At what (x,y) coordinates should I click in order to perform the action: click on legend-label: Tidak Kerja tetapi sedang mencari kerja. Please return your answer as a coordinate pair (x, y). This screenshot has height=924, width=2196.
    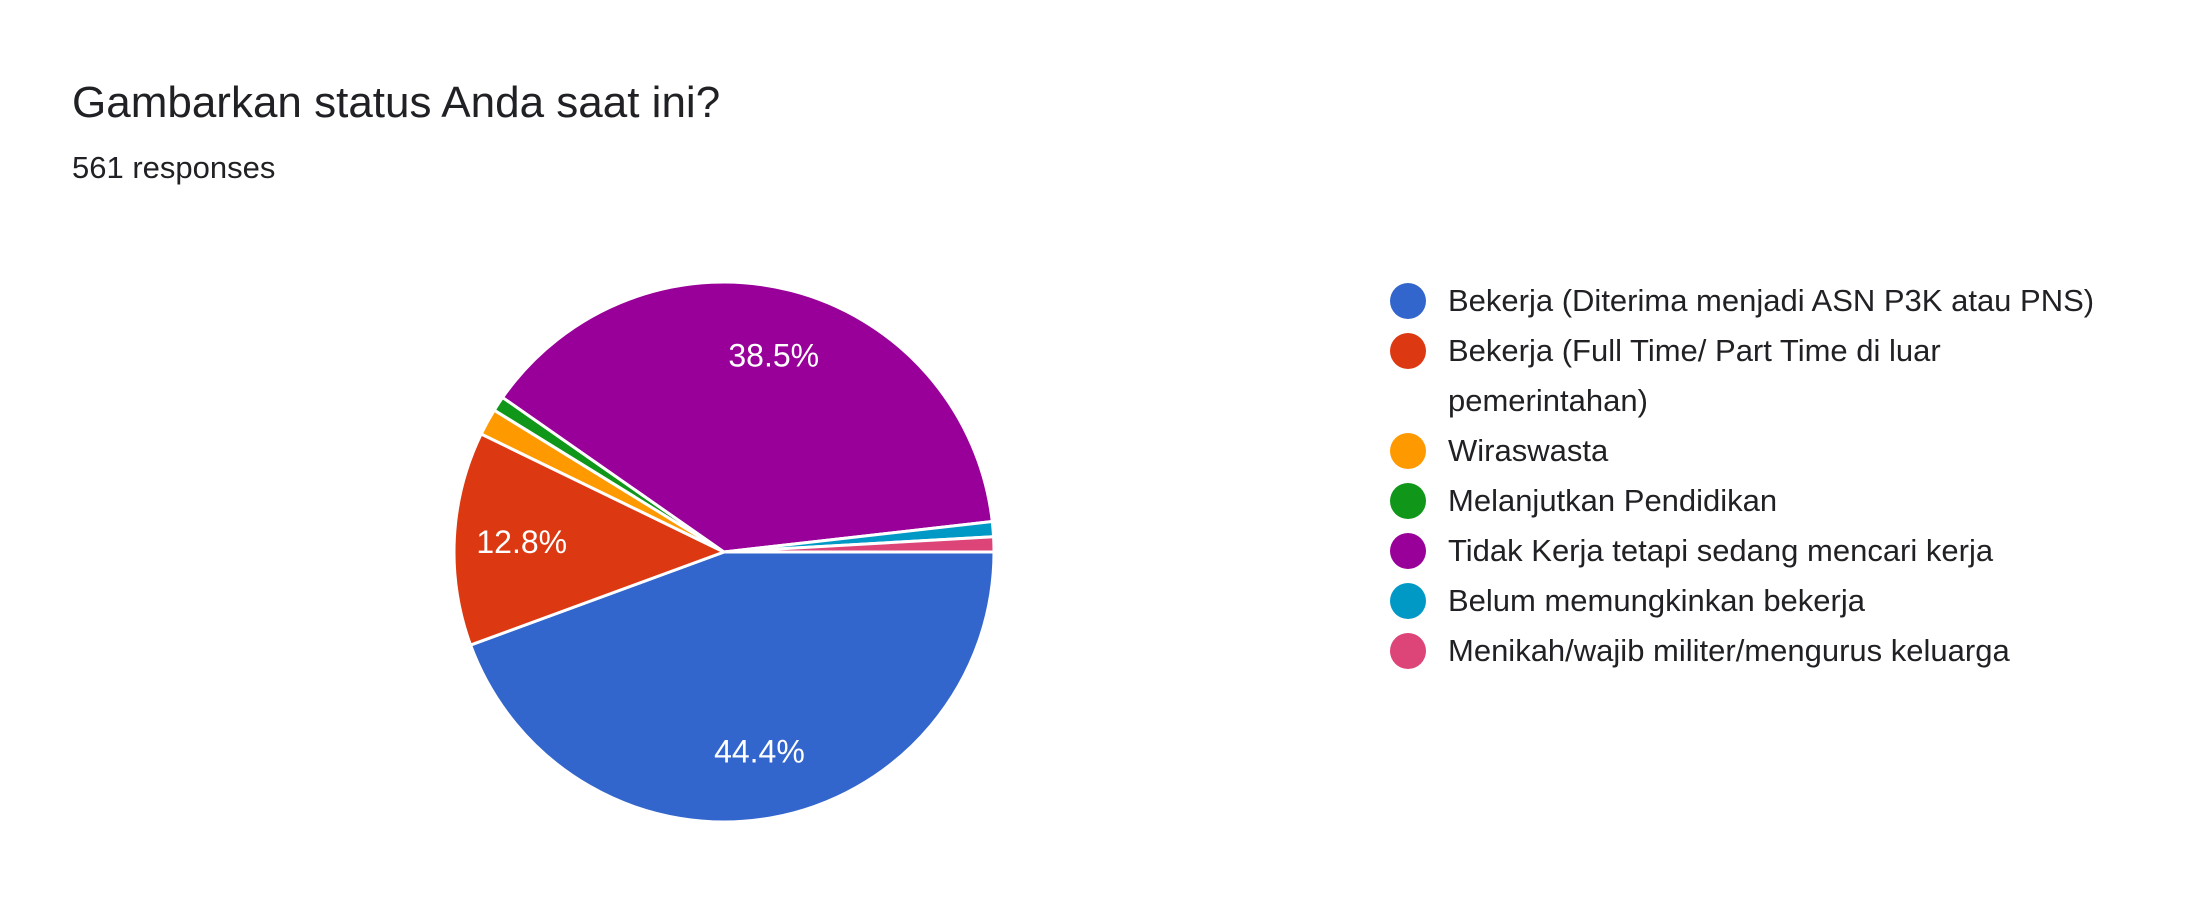
    Looking at the image, I should click on (1721, 550).